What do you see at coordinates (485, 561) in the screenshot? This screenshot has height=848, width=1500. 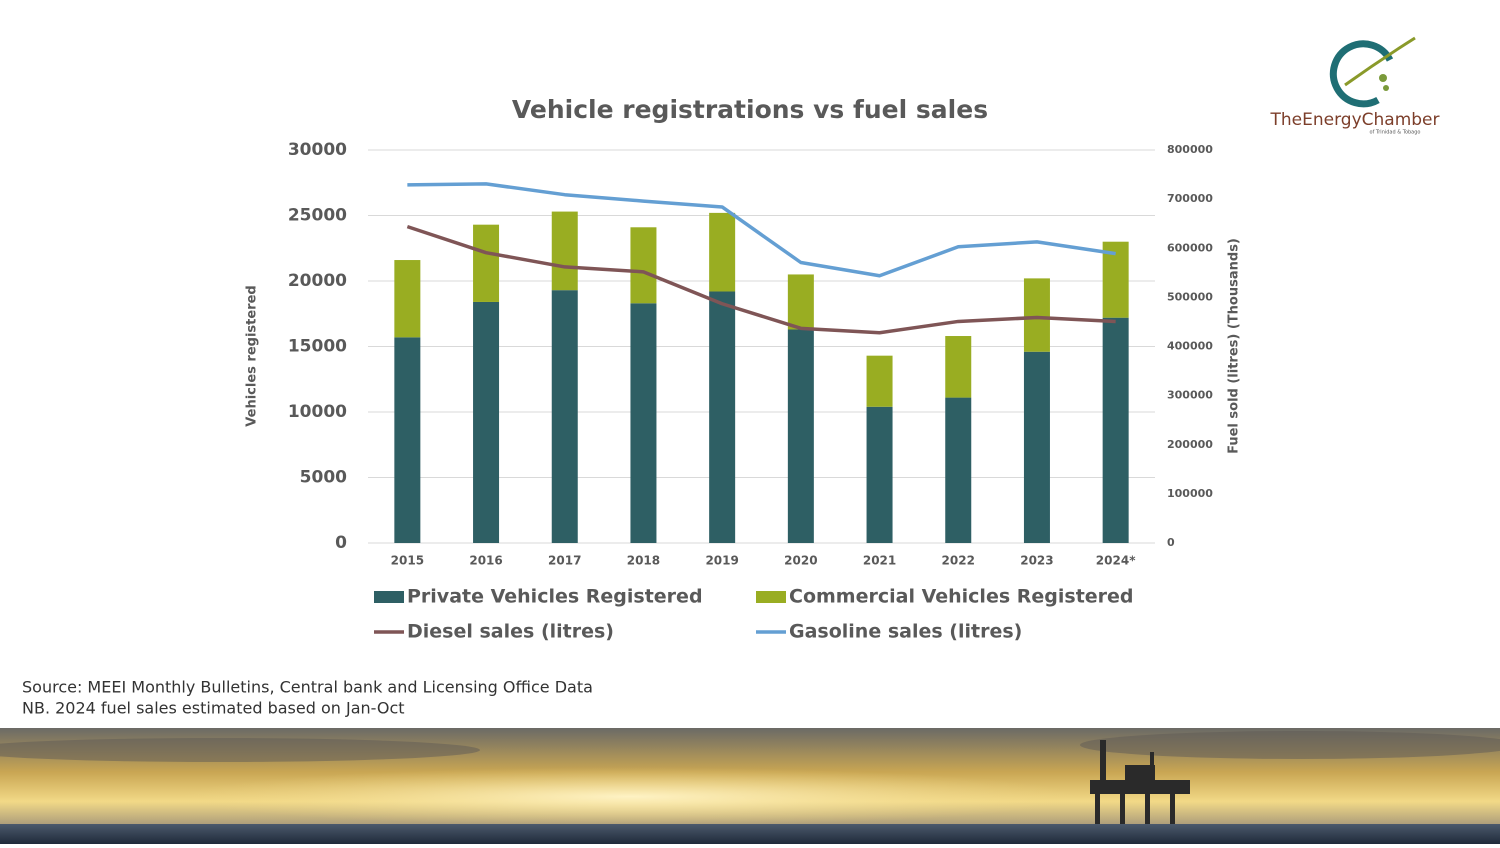 I see `x-tick-label: 2016` at bounding box center [485, 561].